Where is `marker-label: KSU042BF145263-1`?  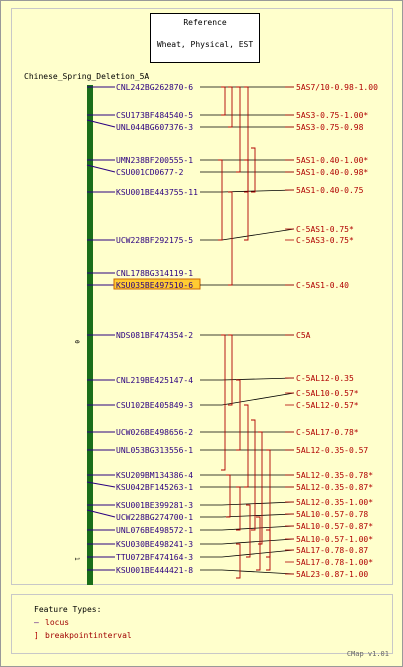
marker-label: KSU042BF145263-1 is located at coordinates (154, 487).